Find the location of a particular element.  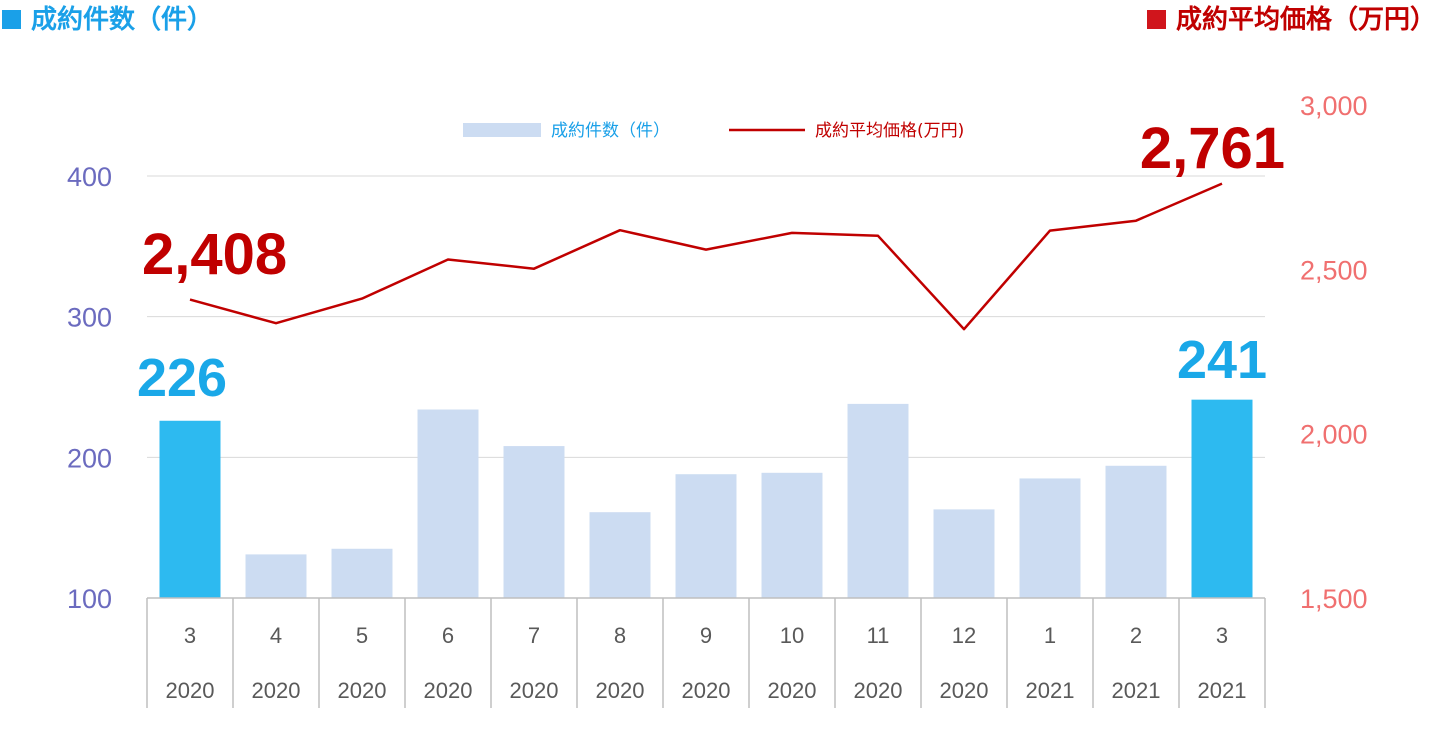

x-tick-month: 11 is located at coordinates (878, 635).